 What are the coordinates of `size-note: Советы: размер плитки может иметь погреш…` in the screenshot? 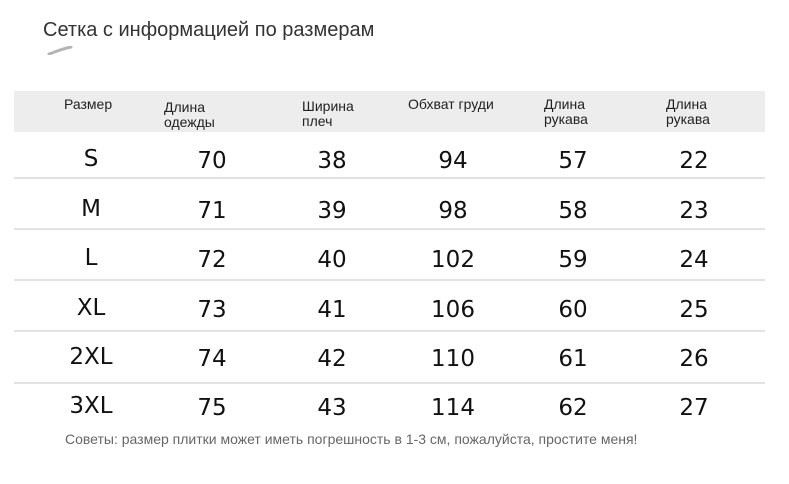 It's located at (351, 439).